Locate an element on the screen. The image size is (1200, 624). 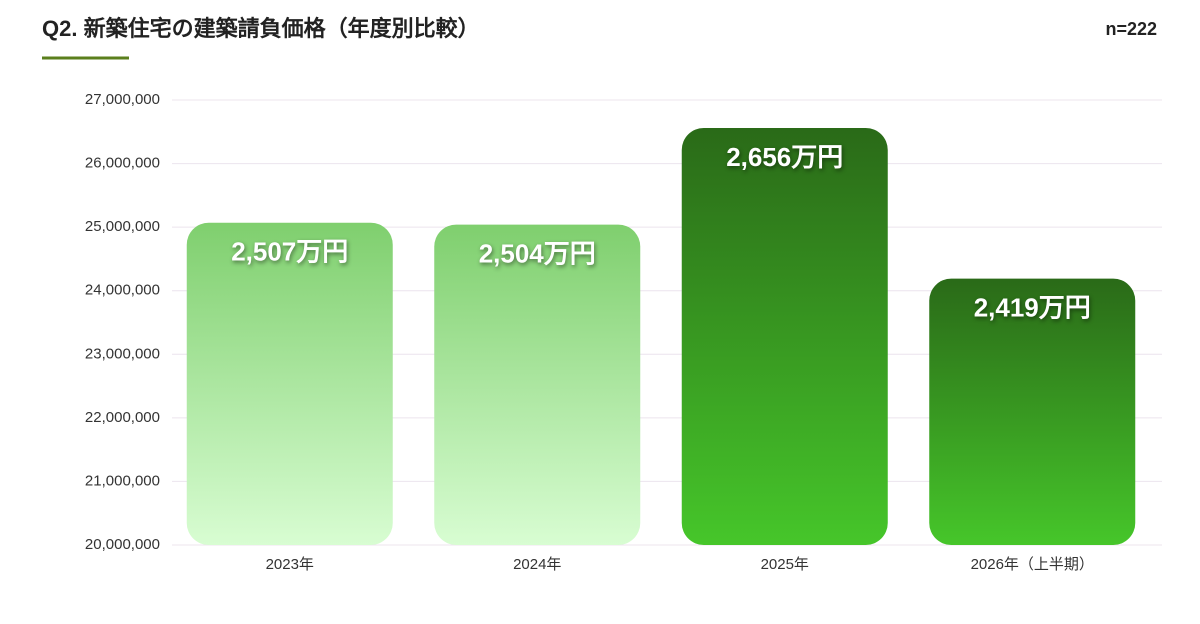
value-label: 2,504万円 is located at coordinates (537, 253).